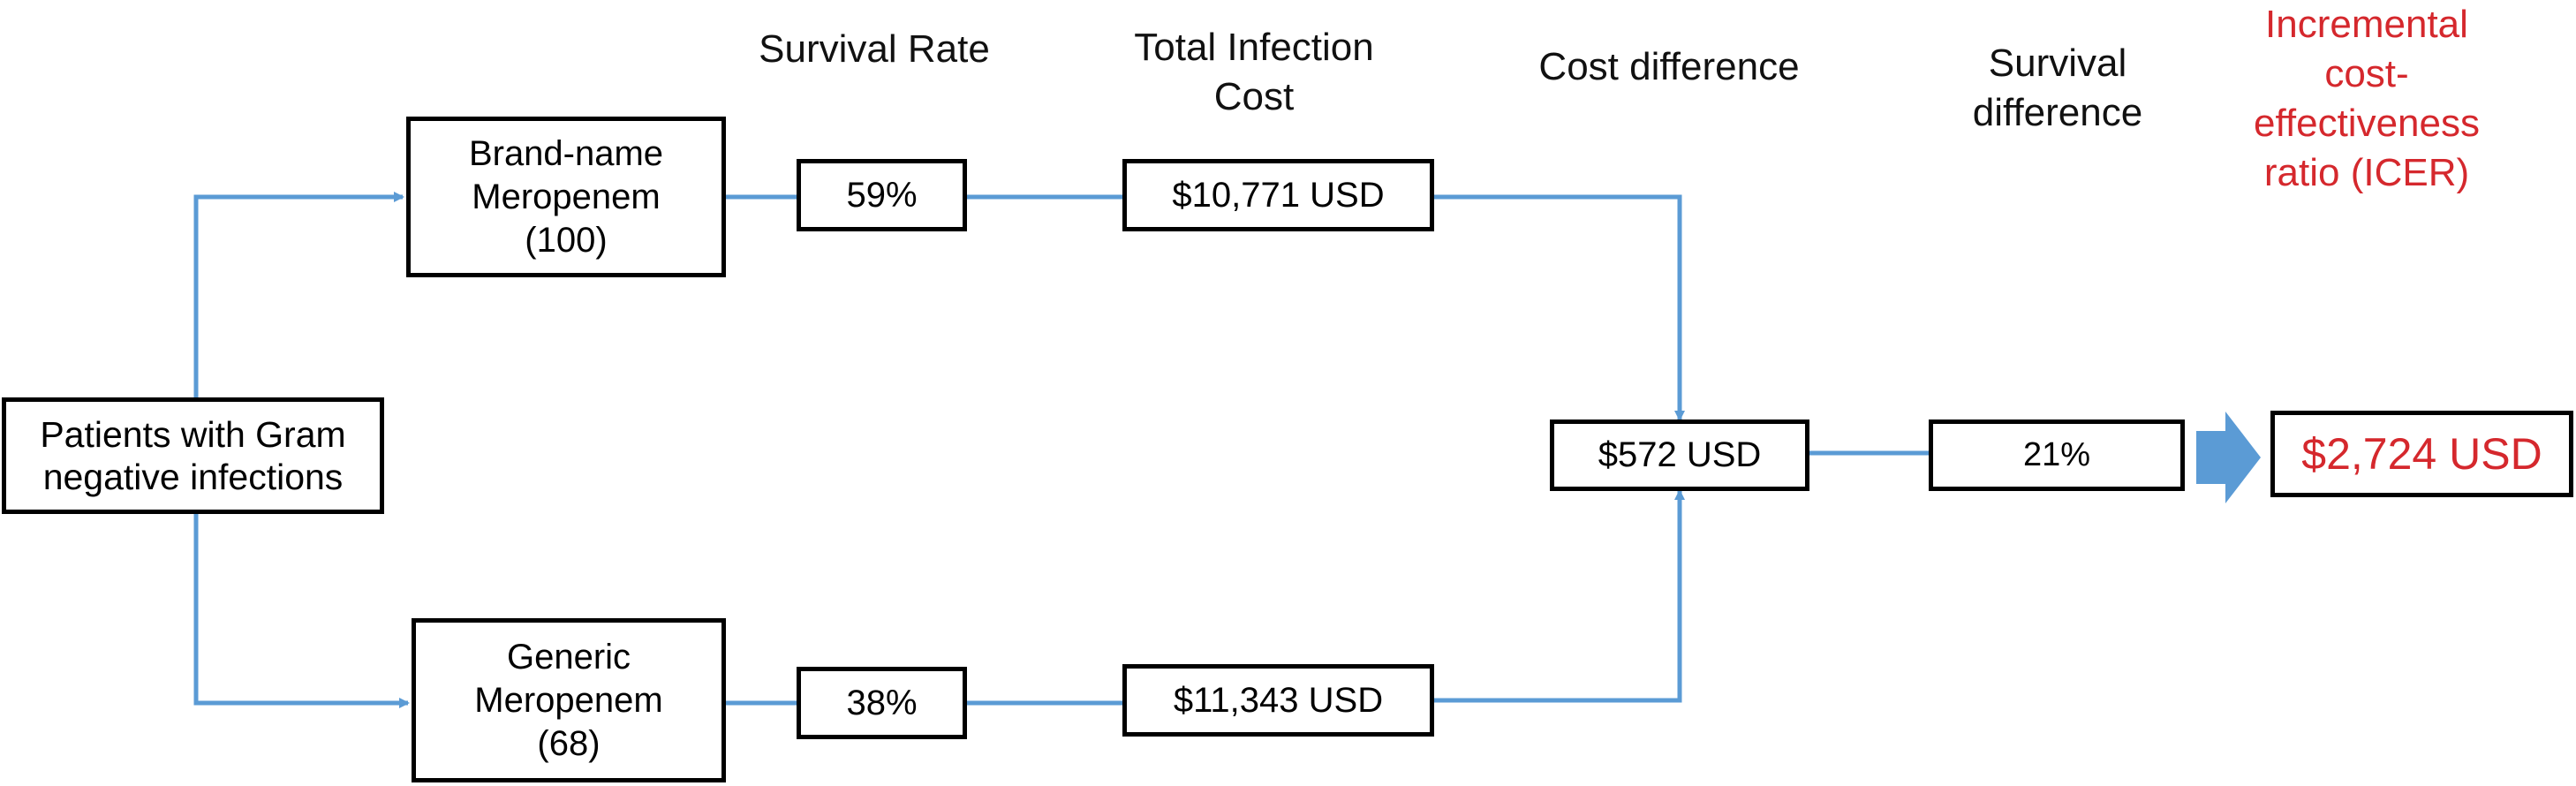 This screenshot has width=2576, height=786. I want to click on brand-survival-box: 59%, so click(882, 195).